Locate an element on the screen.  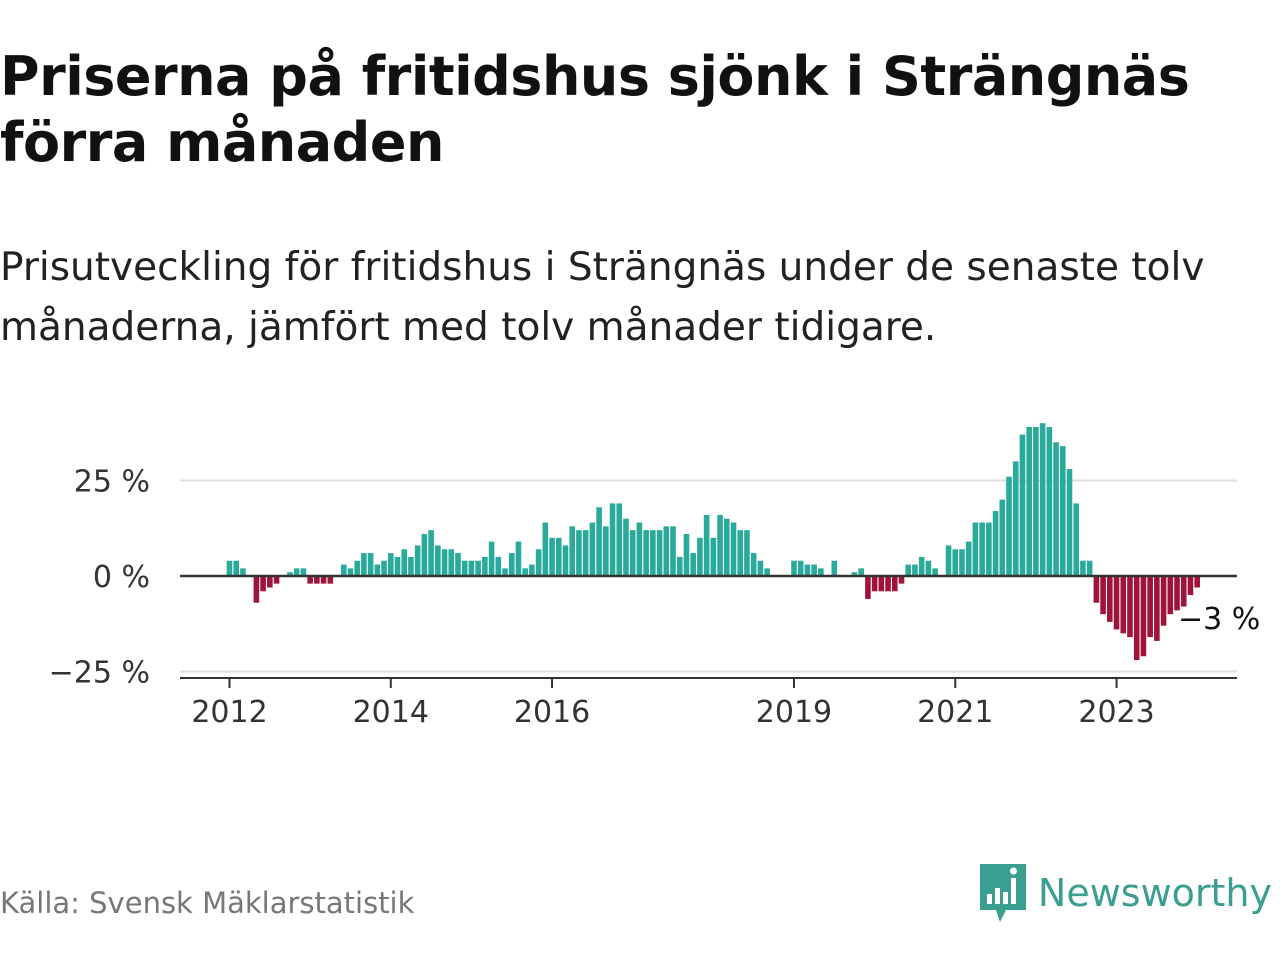
source-note: Källa: Svensk Mäklarstatistik is located at coordinates (207, 903).